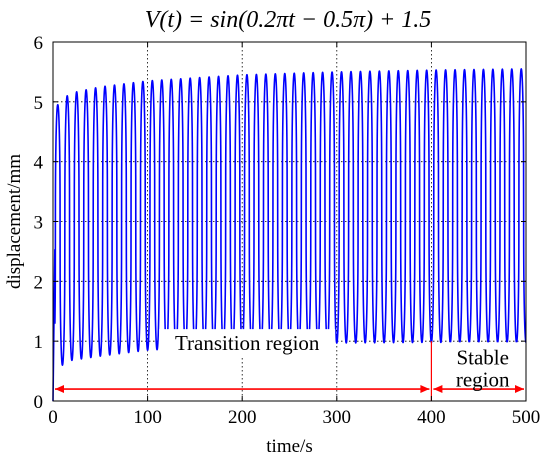 The height and width of the screenshot is (465, 550). I want to click on y-tick-label: 5, so click(39, 103).